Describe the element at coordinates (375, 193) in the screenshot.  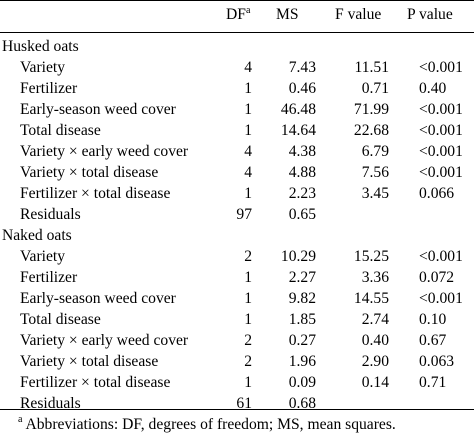
I see `f-value-cell: 3.45` at that location.